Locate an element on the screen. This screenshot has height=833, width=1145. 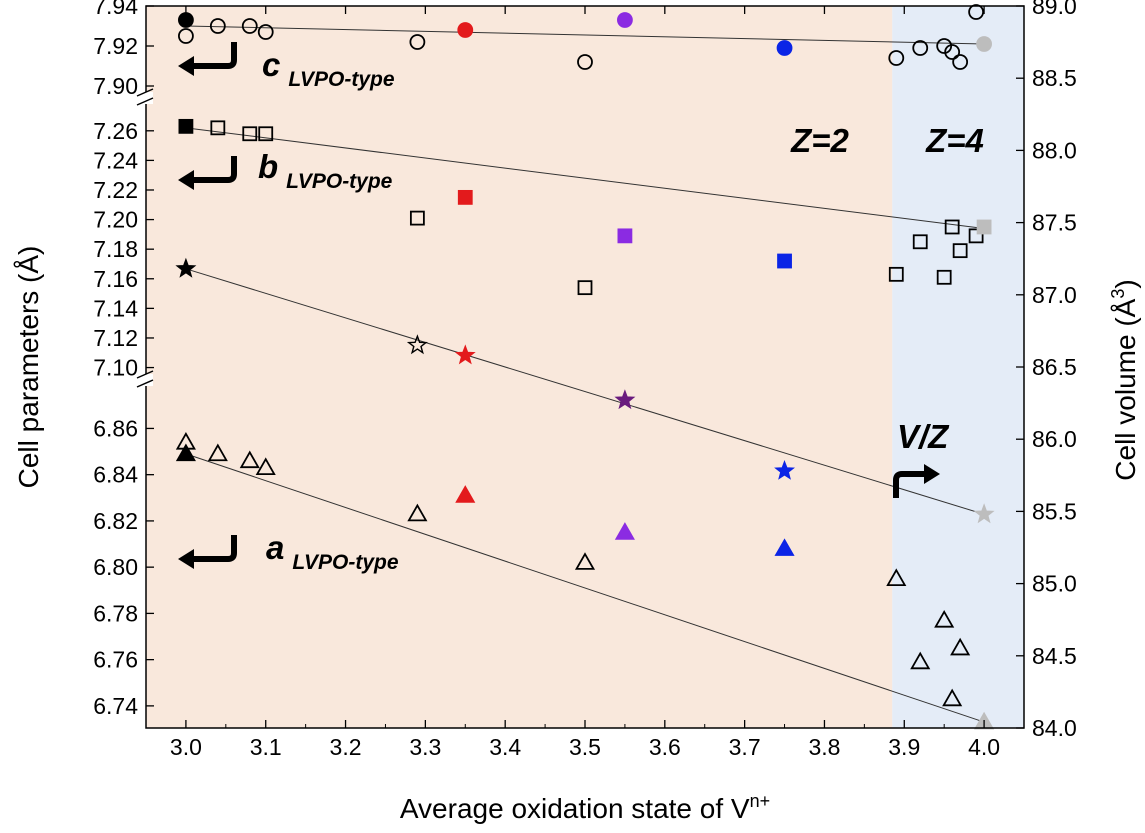
y-axis-title-left: Cell parameters (Å) is located at coordinates (28, 367).